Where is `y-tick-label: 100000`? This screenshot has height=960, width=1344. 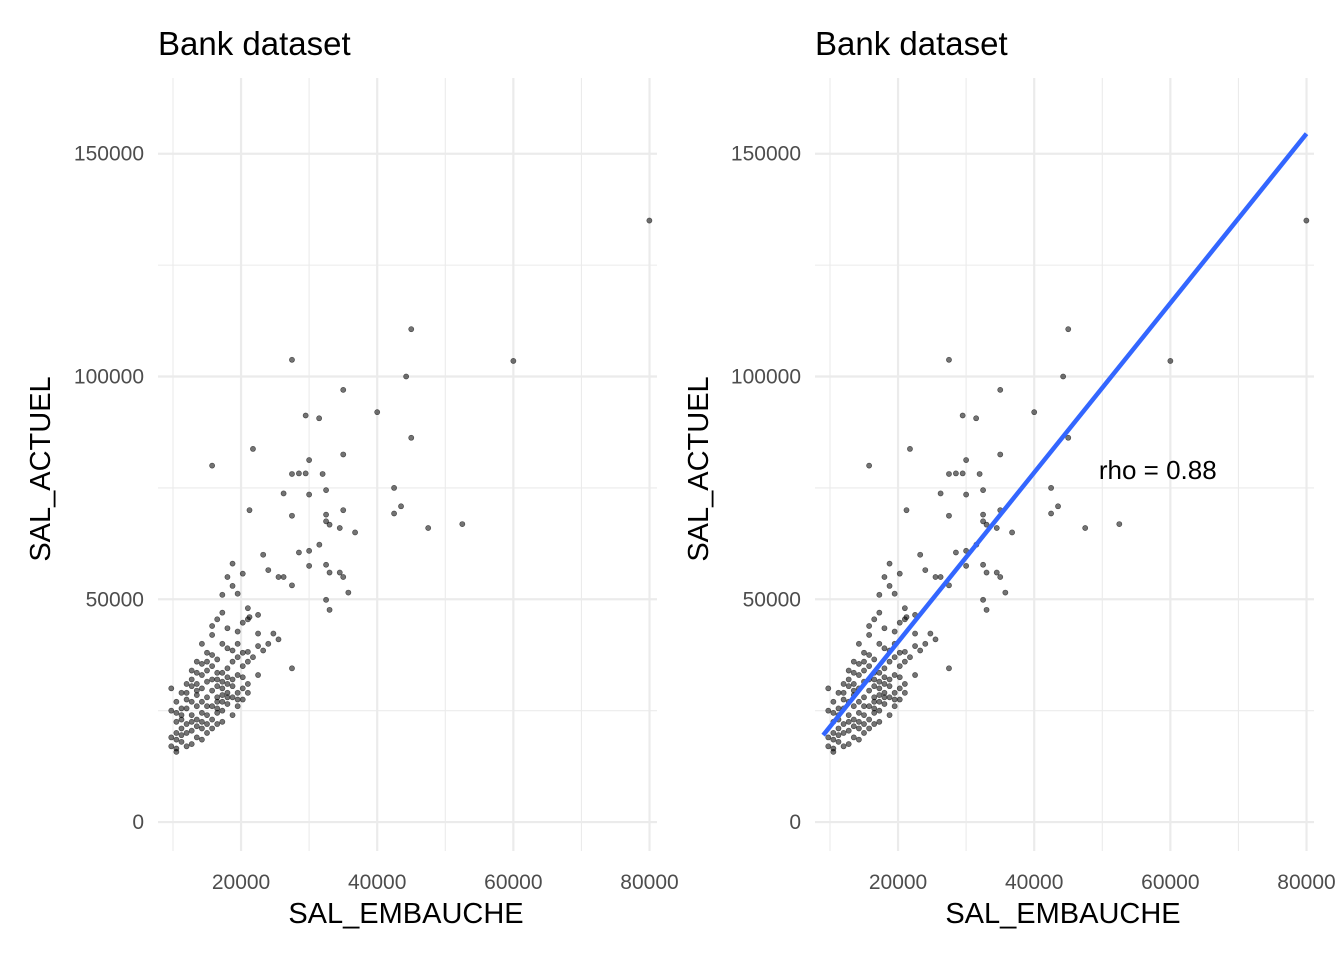 y-tick-label: 100000 is located at coordinates (109, 377).